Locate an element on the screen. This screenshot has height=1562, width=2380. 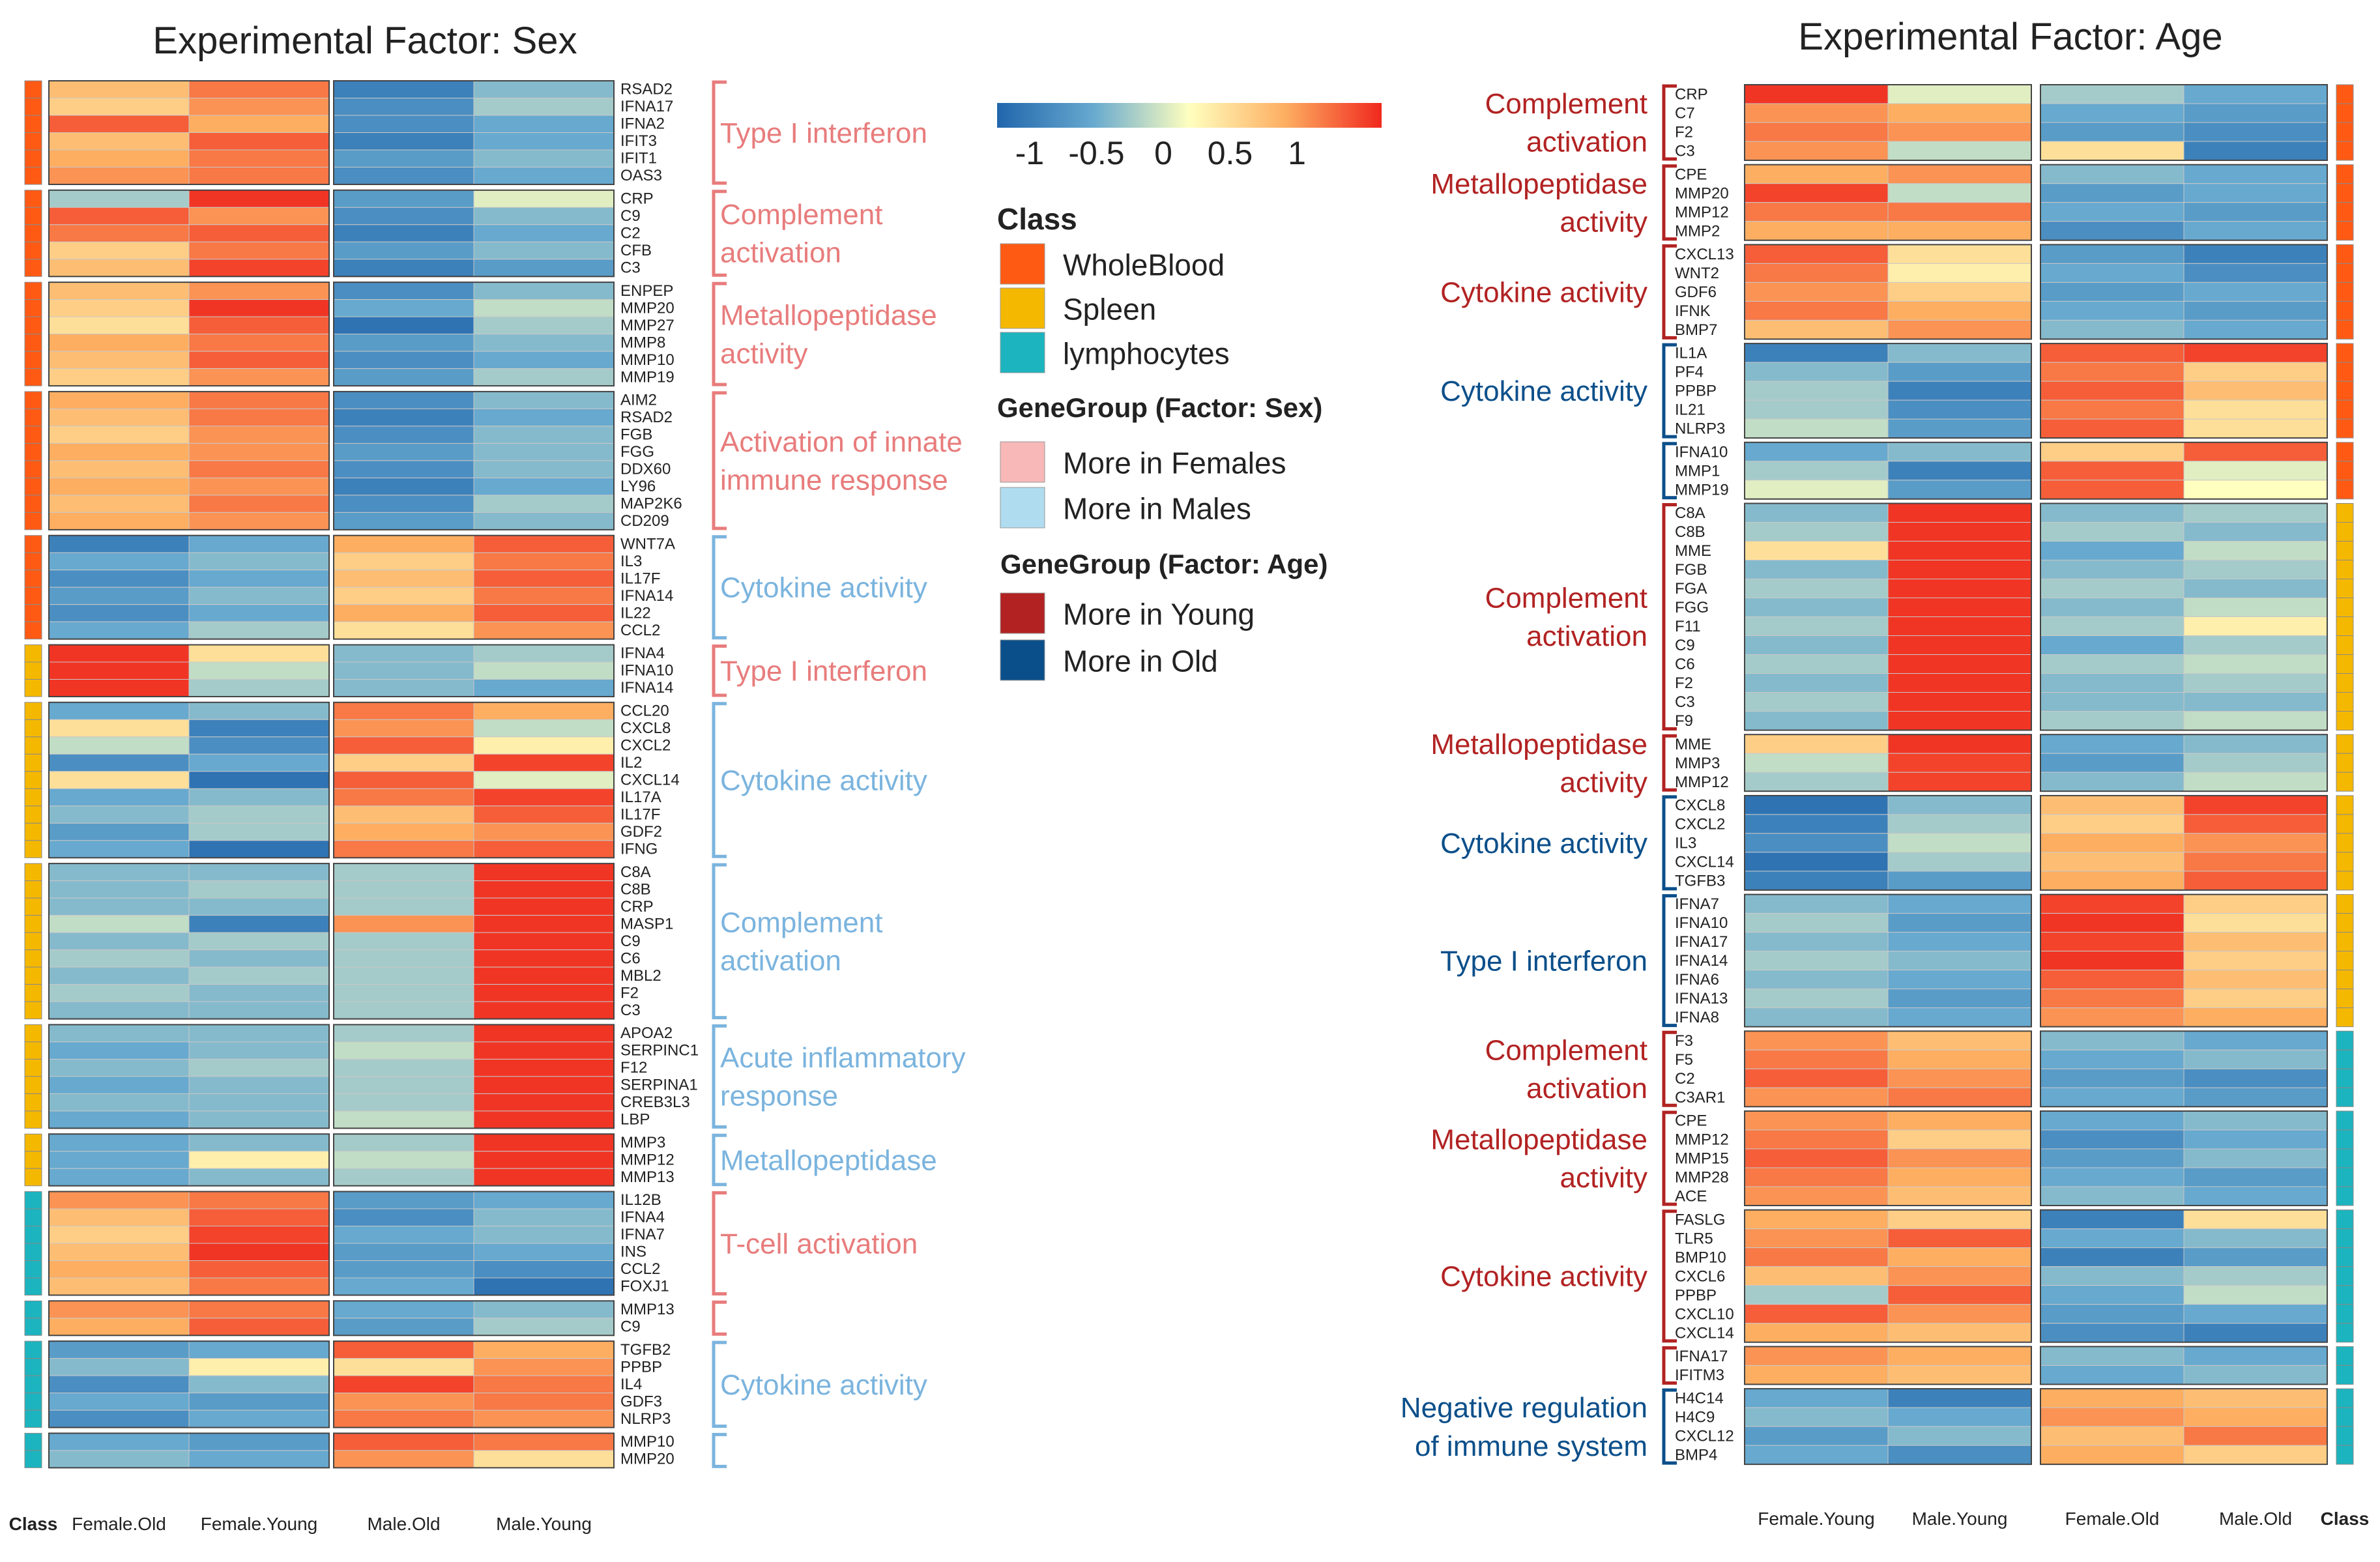
column-label: Female.Old is located at coordinates (119, 1524).